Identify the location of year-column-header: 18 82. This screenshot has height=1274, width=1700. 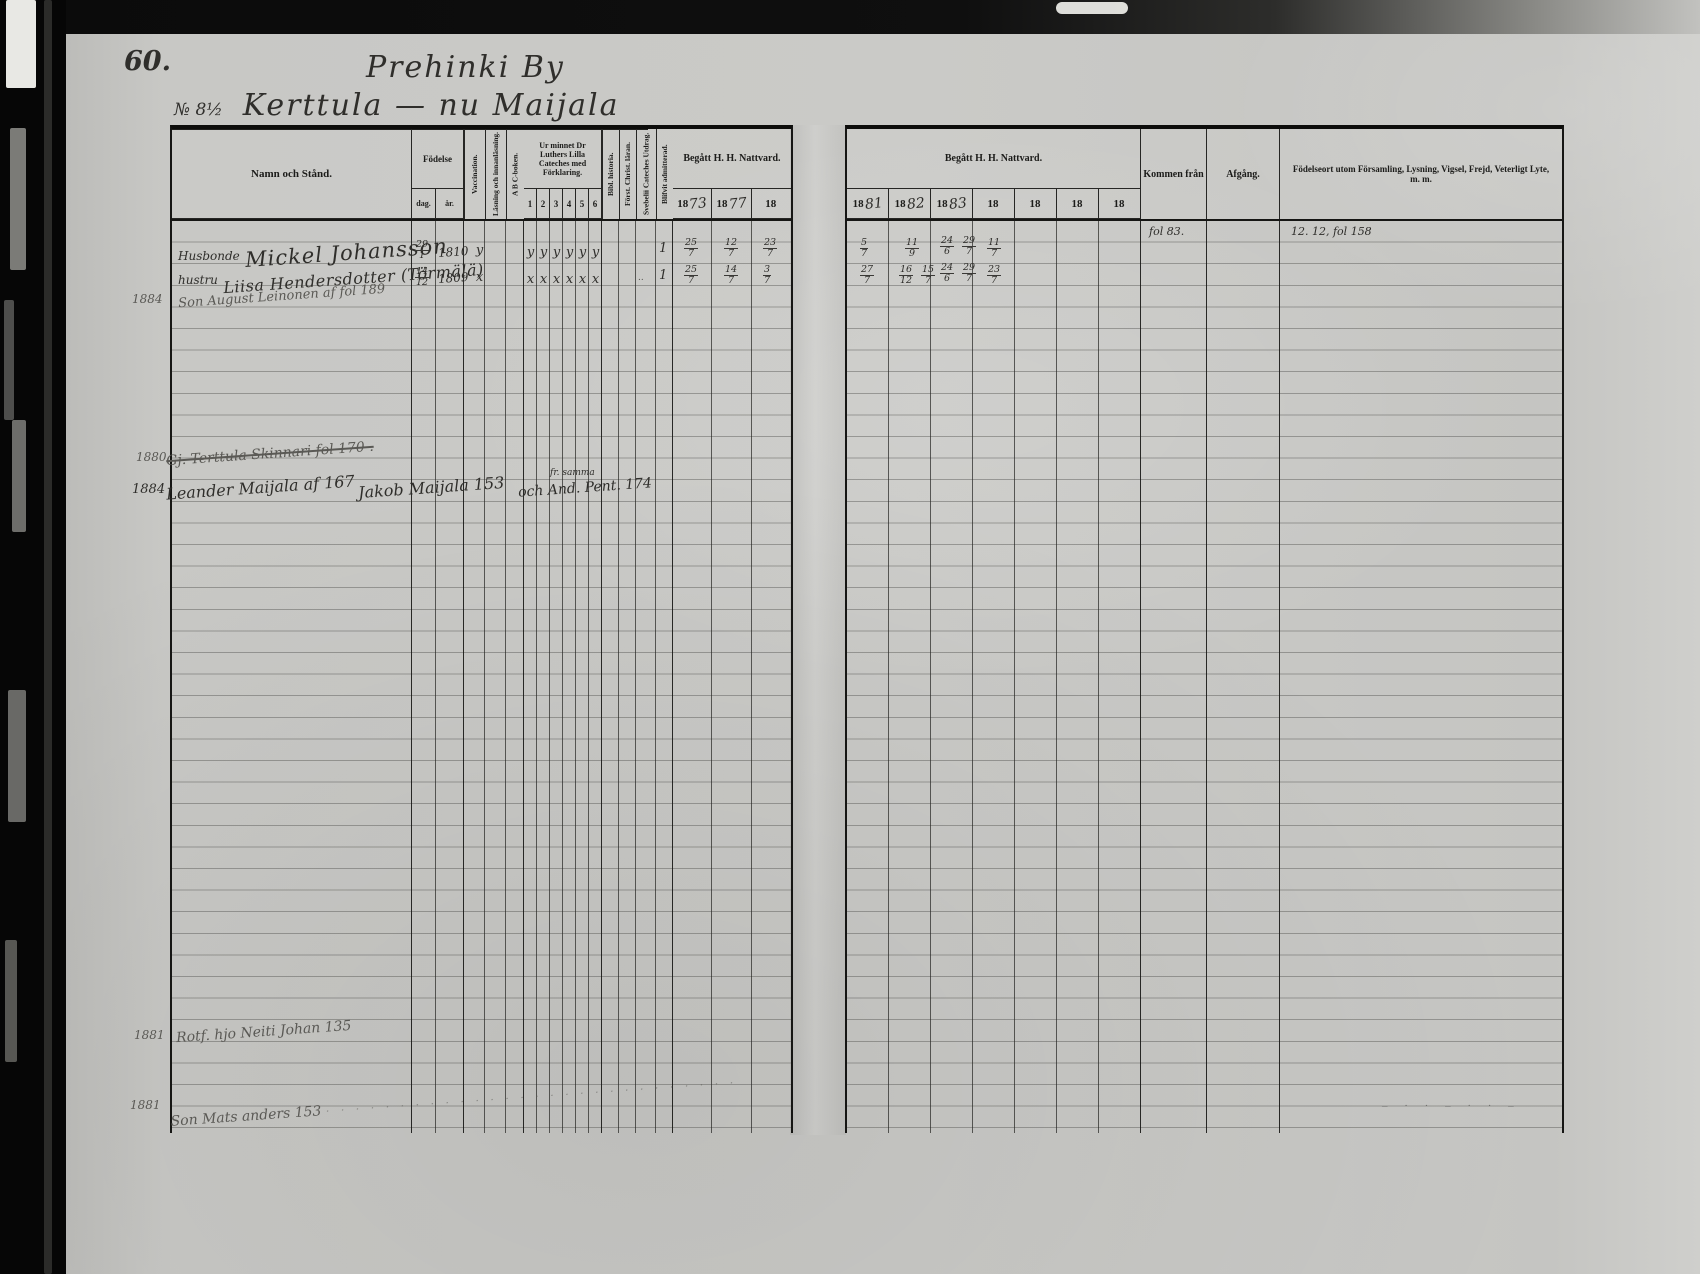
(910, 204).